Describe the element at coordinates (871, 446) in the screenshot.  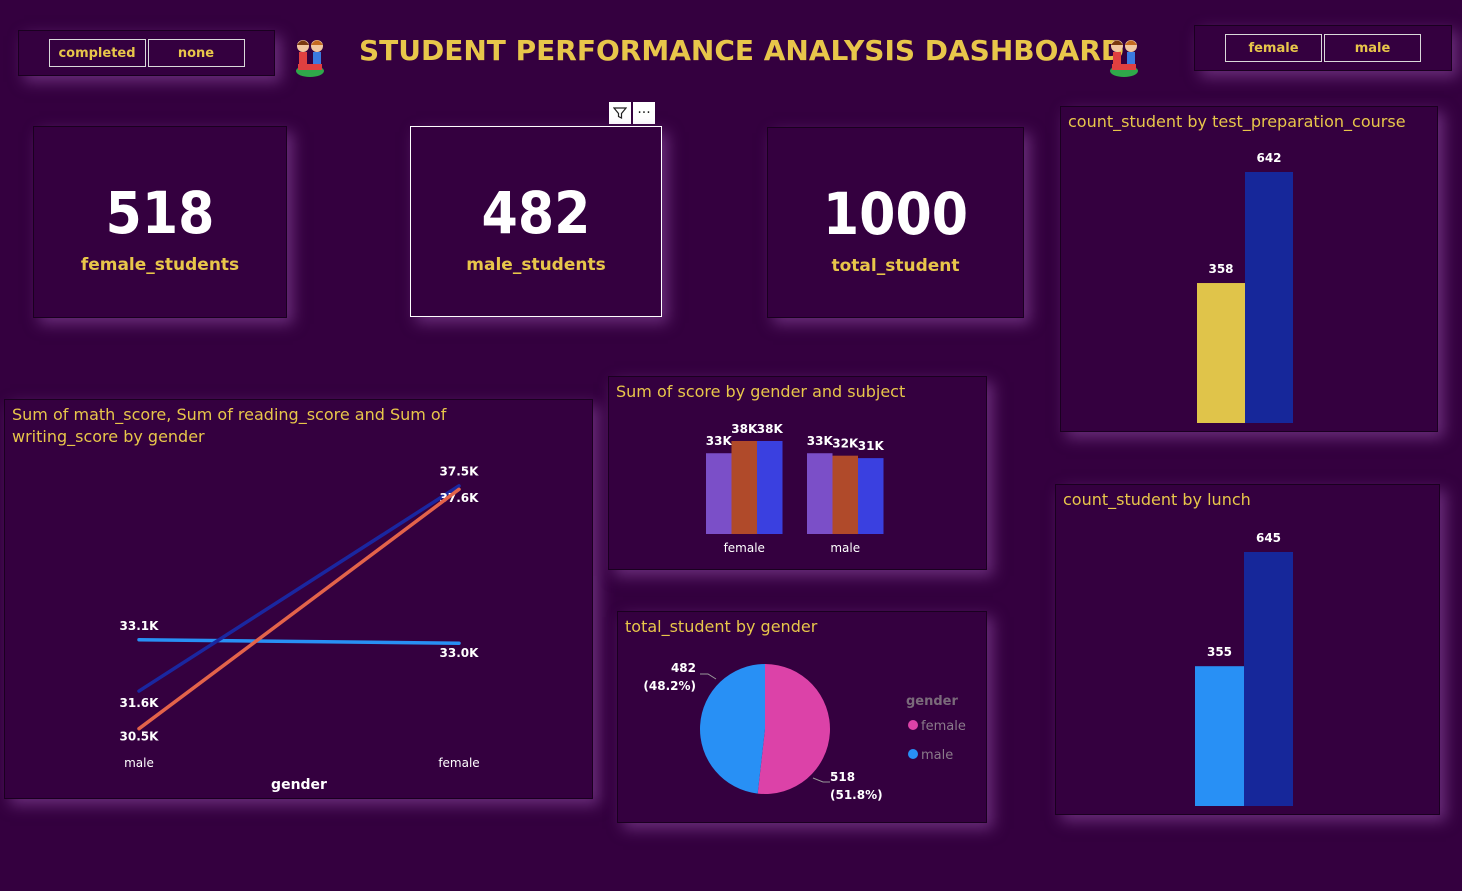
I see `data-label: 31K` at that location.